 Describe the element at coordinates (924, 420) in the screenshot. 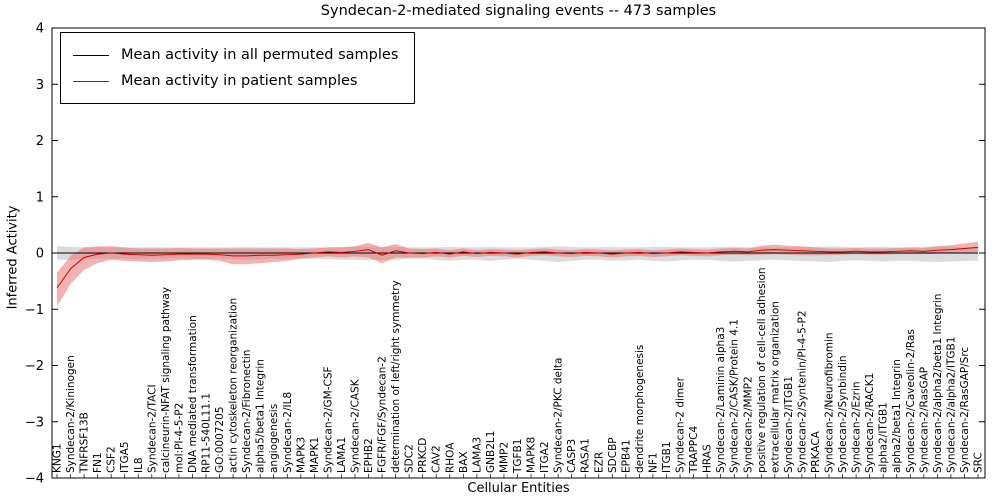

I see `x-tick-label: Syndecan-2/RasGAP` at that location.